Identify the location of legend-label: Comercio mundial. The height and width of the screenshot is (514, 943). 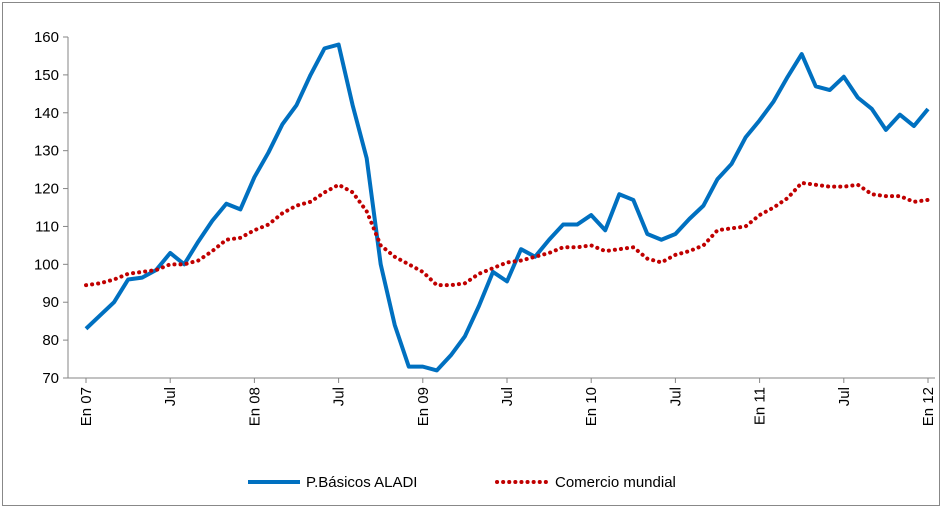
(615, 482).